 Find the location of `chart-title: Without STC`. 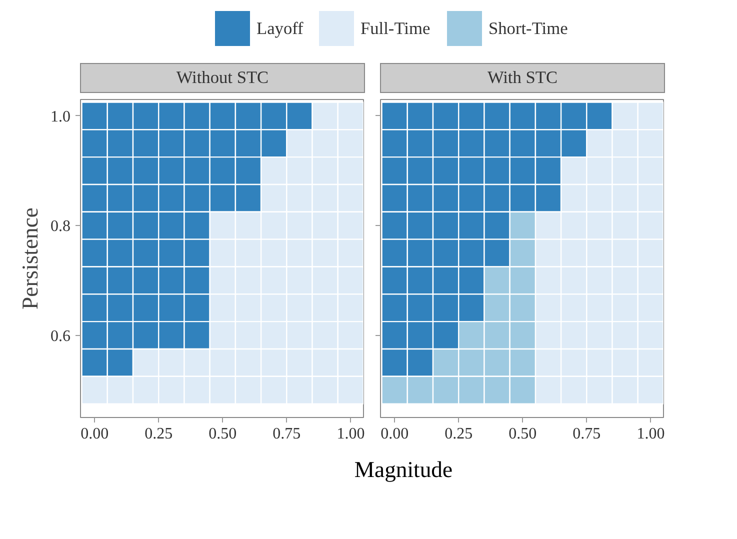

chart-title: Without STC is located at coordinates (222, 78).